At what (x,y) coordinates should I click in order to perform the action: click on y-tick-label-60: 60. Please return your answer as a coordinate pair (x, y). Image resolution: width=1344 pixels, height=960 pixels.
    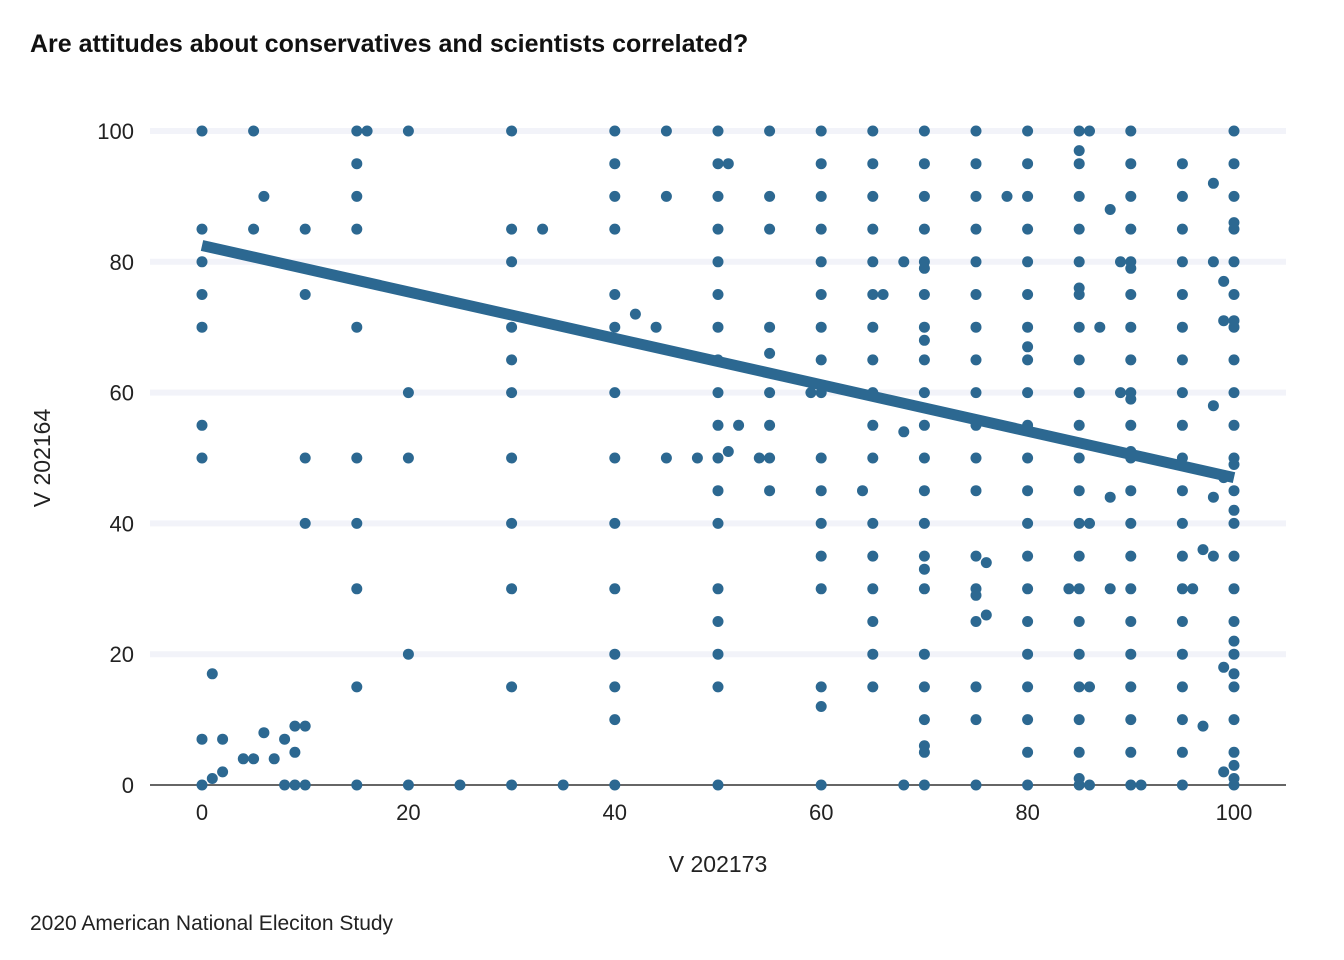
    Looking at the image, I should click on (122, 393).